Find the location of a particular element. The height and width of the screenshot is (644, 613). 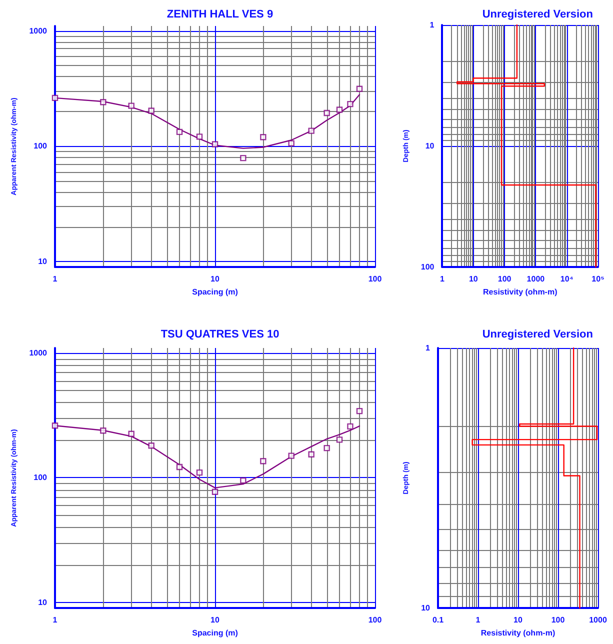

chart-title: TSU QUATRES VES 10 is located at coordinates (220, 334).